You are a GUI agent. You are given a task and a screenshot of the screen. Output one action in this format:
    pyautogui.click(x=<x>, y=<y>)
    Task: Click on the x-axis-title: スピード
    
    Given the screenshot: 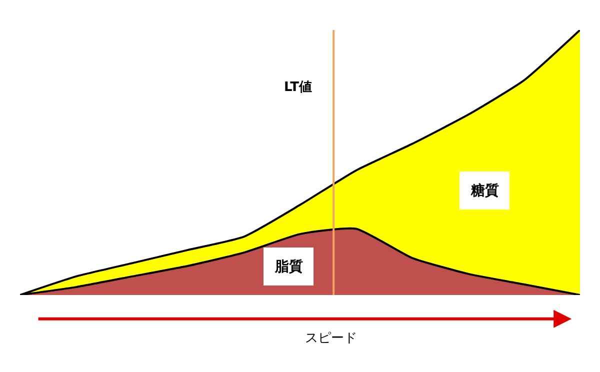 What is the action you would take?
    pyautogui.click(x=331, y=338)
    